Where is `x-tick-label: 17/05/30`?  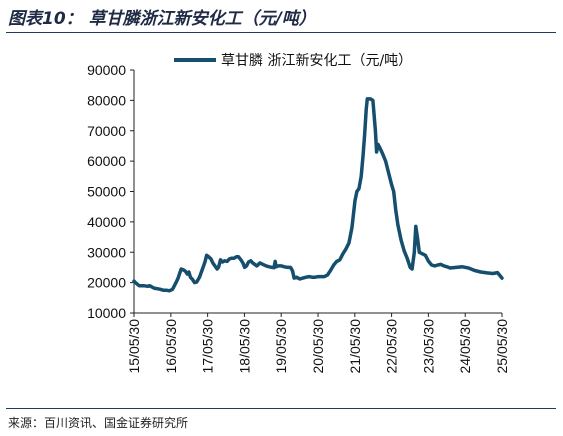 x-tick-label: 17/05/30 is located at coordinates (208, 346).